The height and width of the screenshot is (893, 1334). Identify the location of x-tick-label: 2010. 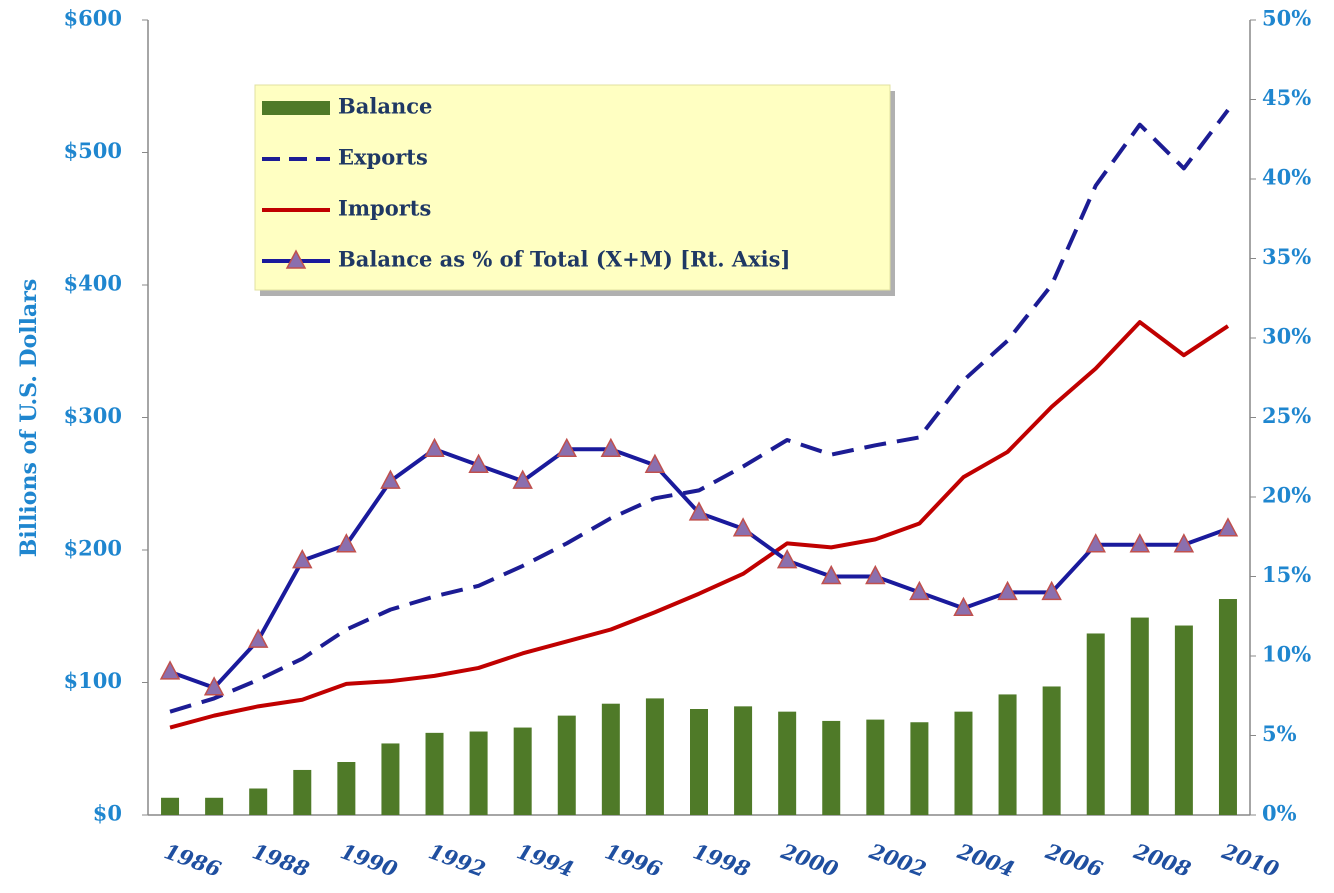
(1250, 860).